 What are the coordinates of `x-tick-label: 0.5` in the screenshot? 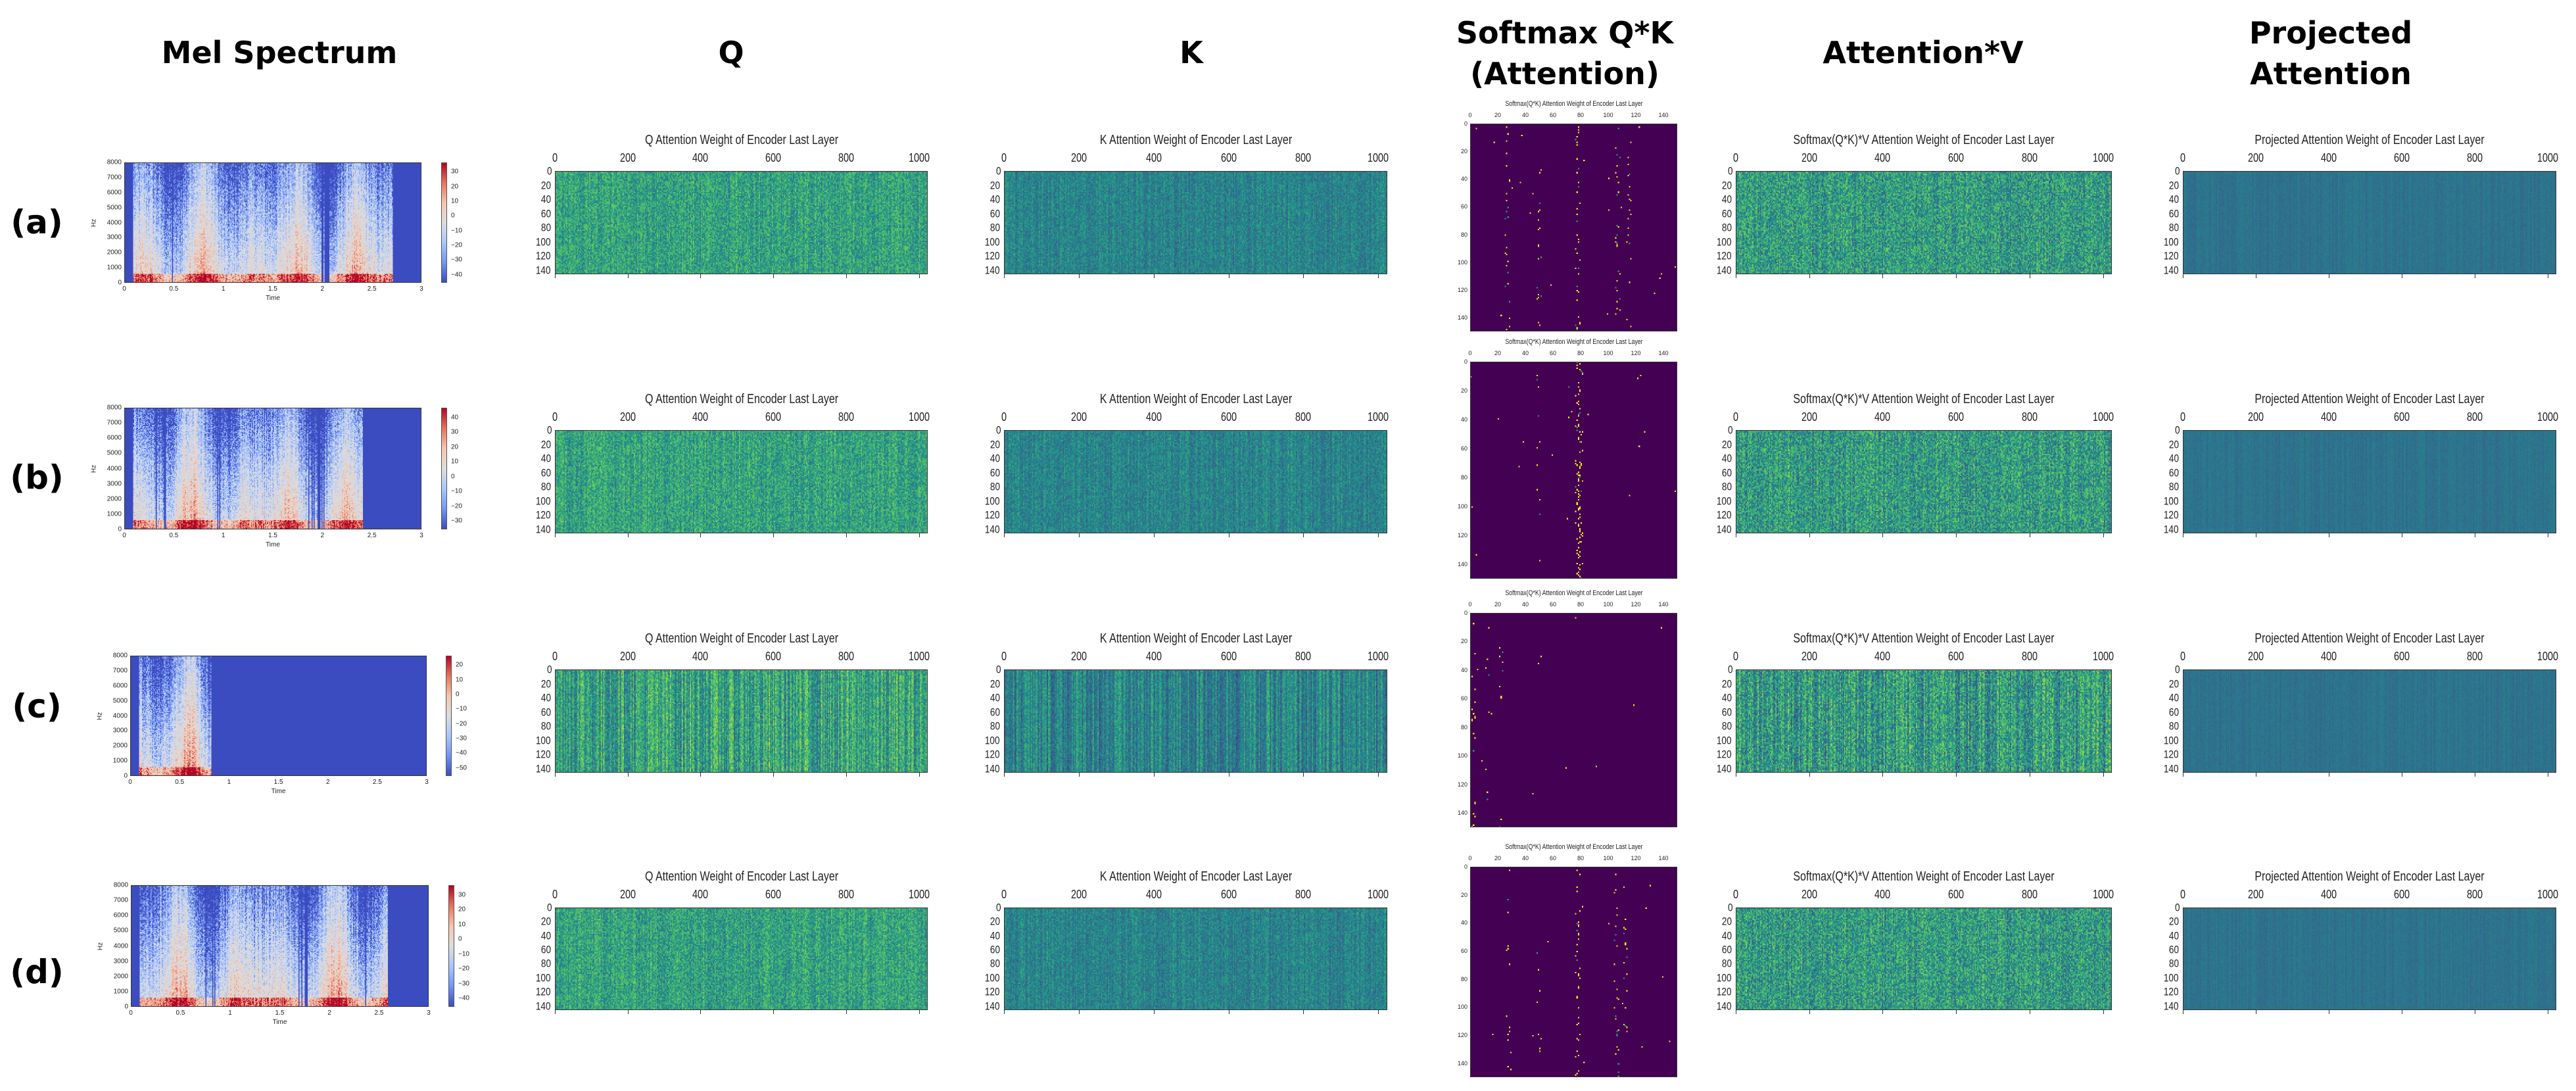 It's located at (181, 1013).